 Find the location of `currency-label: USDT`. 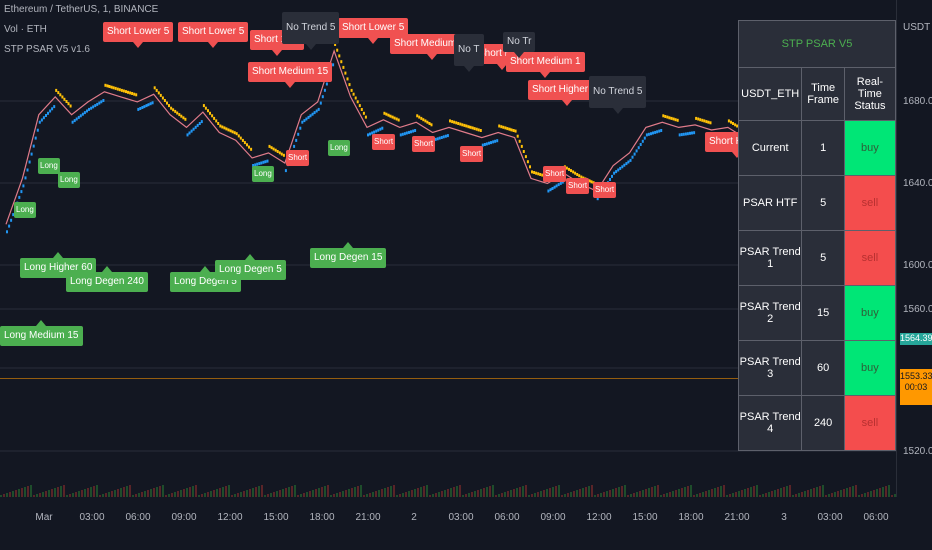

currency-label: USDT is located at coordinates (917, 27).